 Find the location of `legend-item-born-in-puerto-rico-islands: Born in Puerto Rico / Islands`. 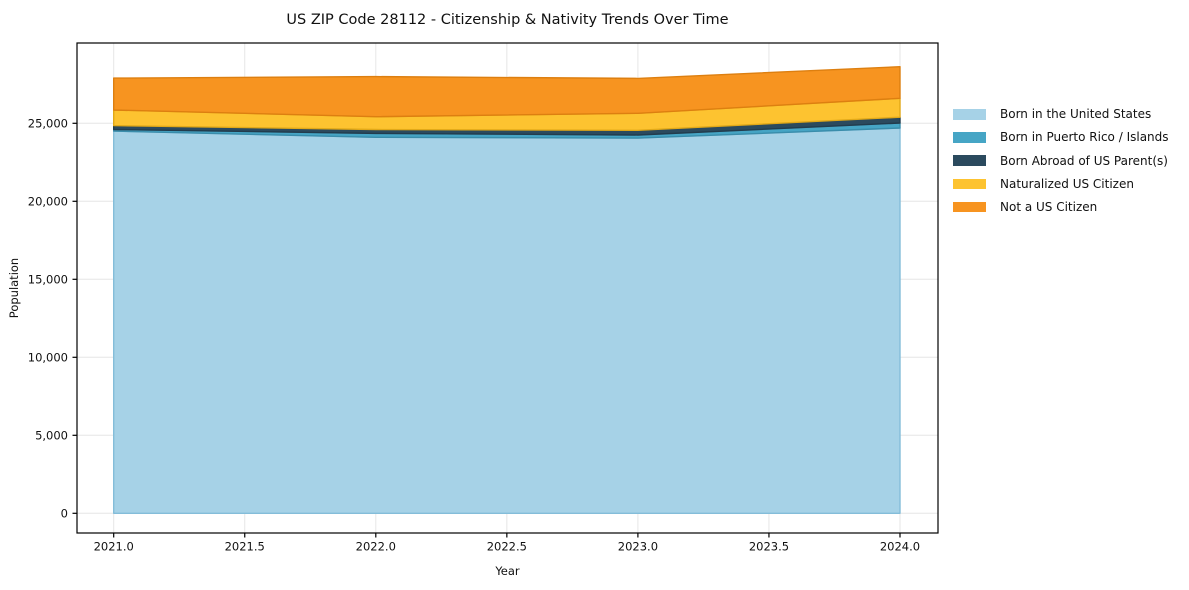

legend-item-born-in-puerto-rico-islands: Born in Puerto Rico / Islands is located at coordinates (1061, 137).